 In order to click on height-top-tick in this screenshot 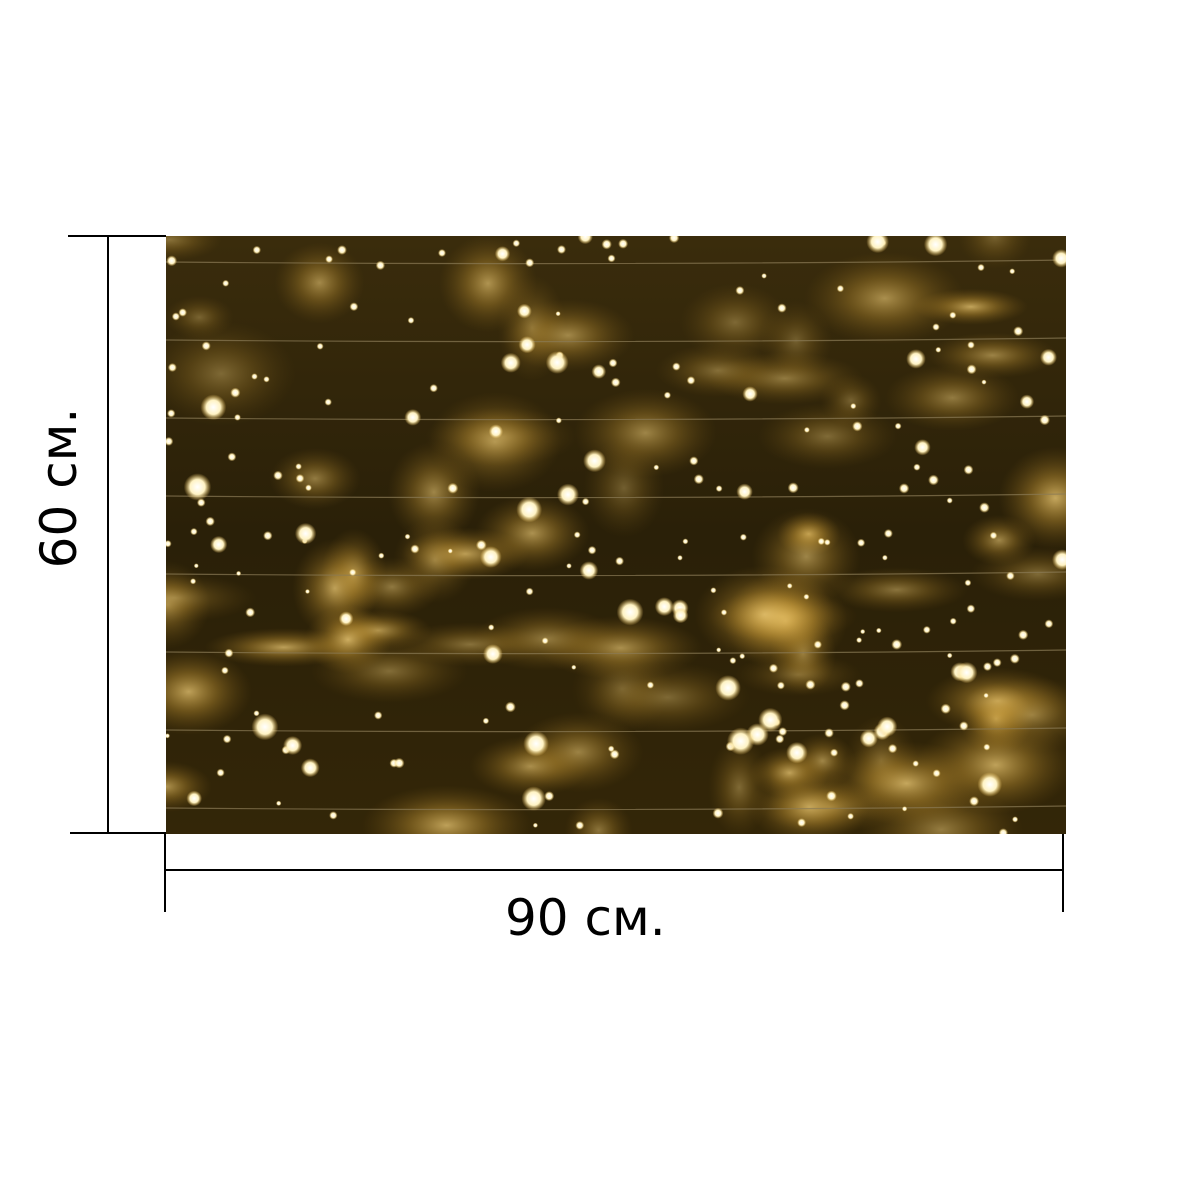, I will do `click(117, 236)`.